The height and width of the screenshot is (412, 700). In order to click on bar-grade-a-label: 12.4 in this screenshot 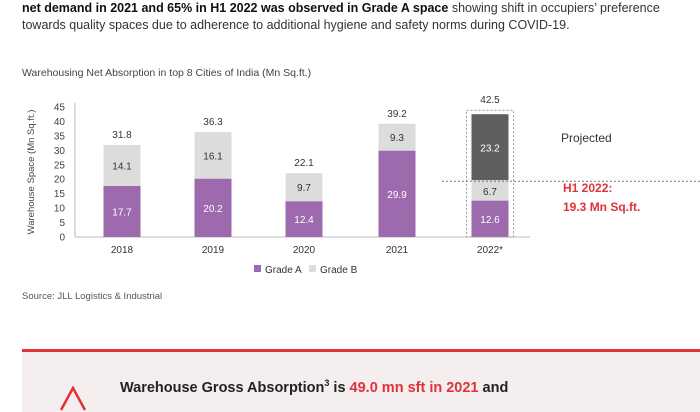, I will do `click(304, 220)`.